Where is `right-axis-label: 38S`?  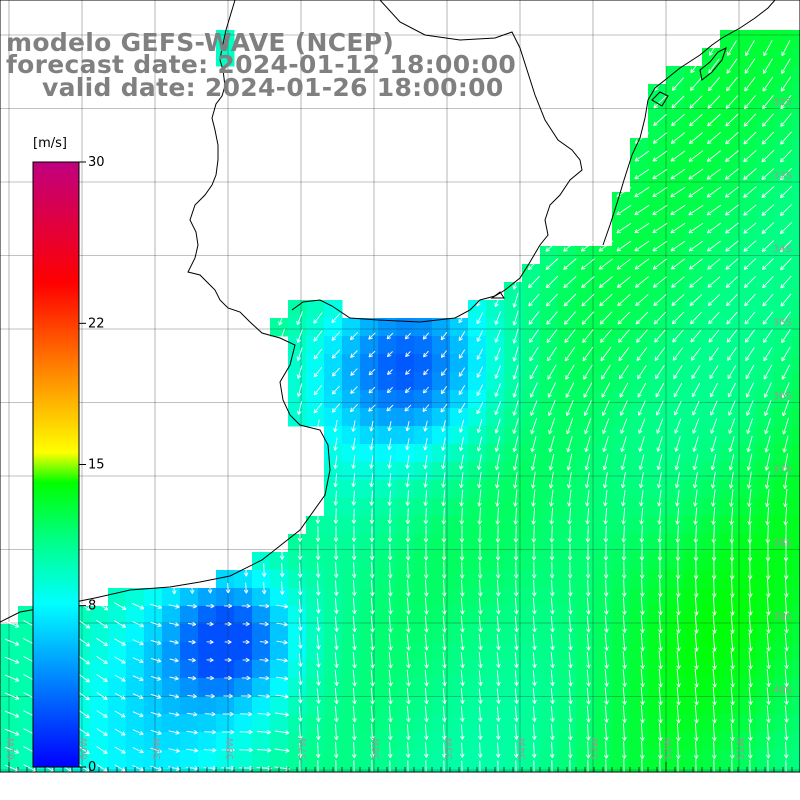
right-axis-label: 38S is located at coordinates (782, 543).